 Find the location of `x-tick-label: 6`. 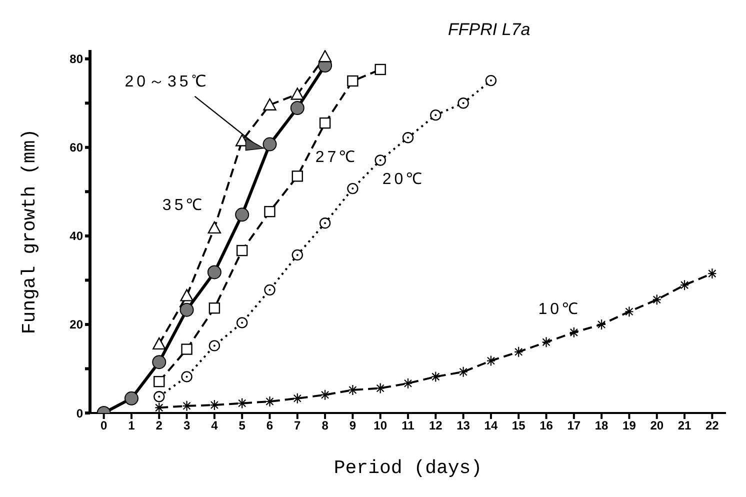

x-tick-label: 6 is located at coordinates (270, 425).